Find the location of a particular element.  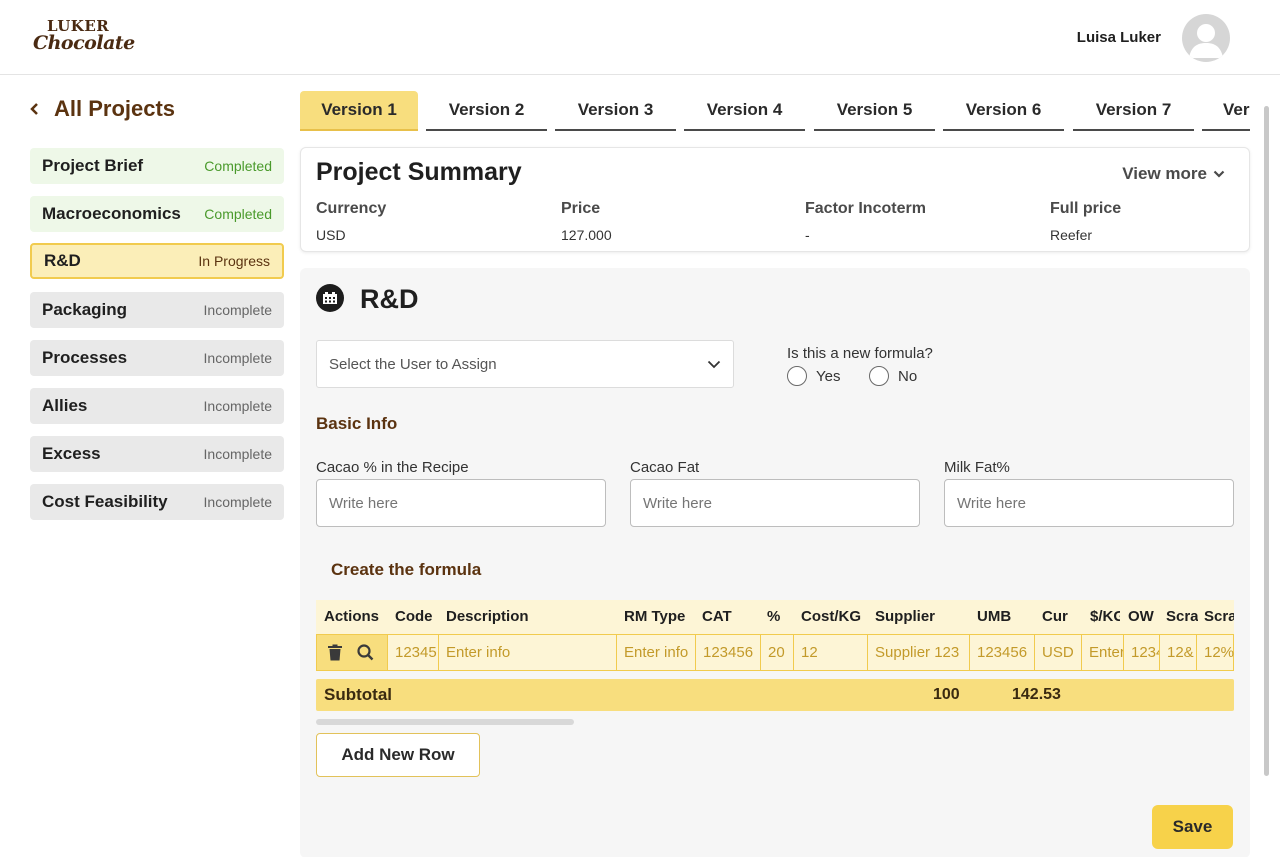

summary-title: Project Summary is located at coordinates (419, 172).